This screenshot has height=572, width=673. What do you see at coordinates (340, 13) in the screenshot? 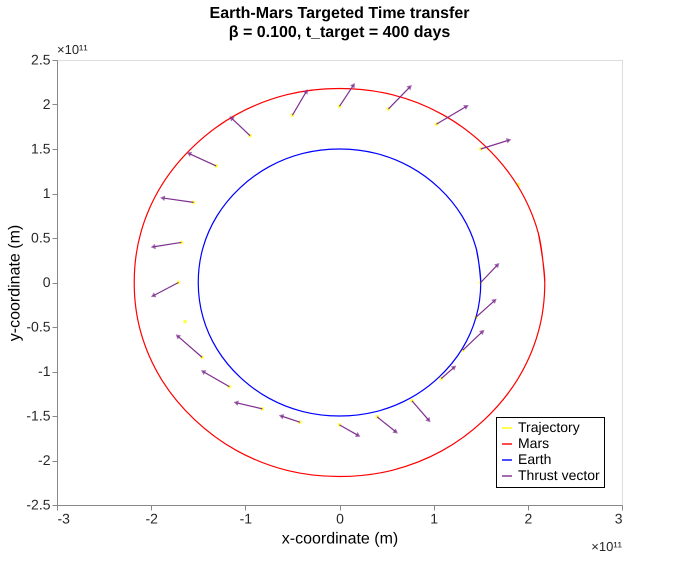
I see `chart-title: Earth-Mars Targeted Time transfer` at bounding box center [340, 13].